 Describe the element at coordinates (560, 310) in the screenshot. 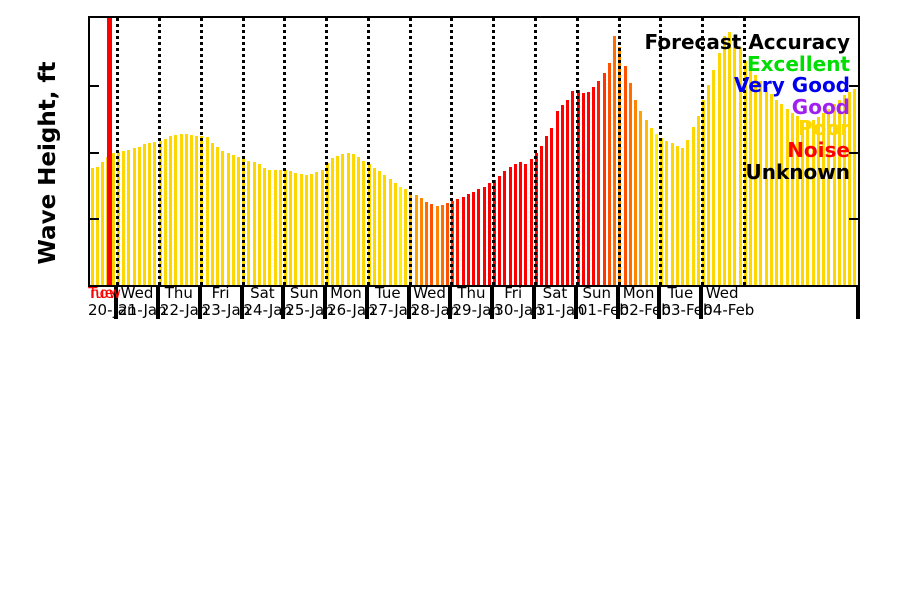

I see `x-axis-date: 31-Jan` at that location.